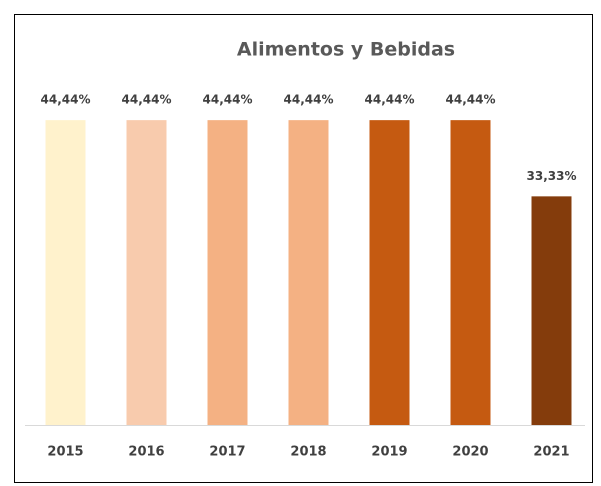  What do you see at coordinates (308, 452) in the screenshot?
I see `x-tick-label: 2018` at bounding box center [308, 452].